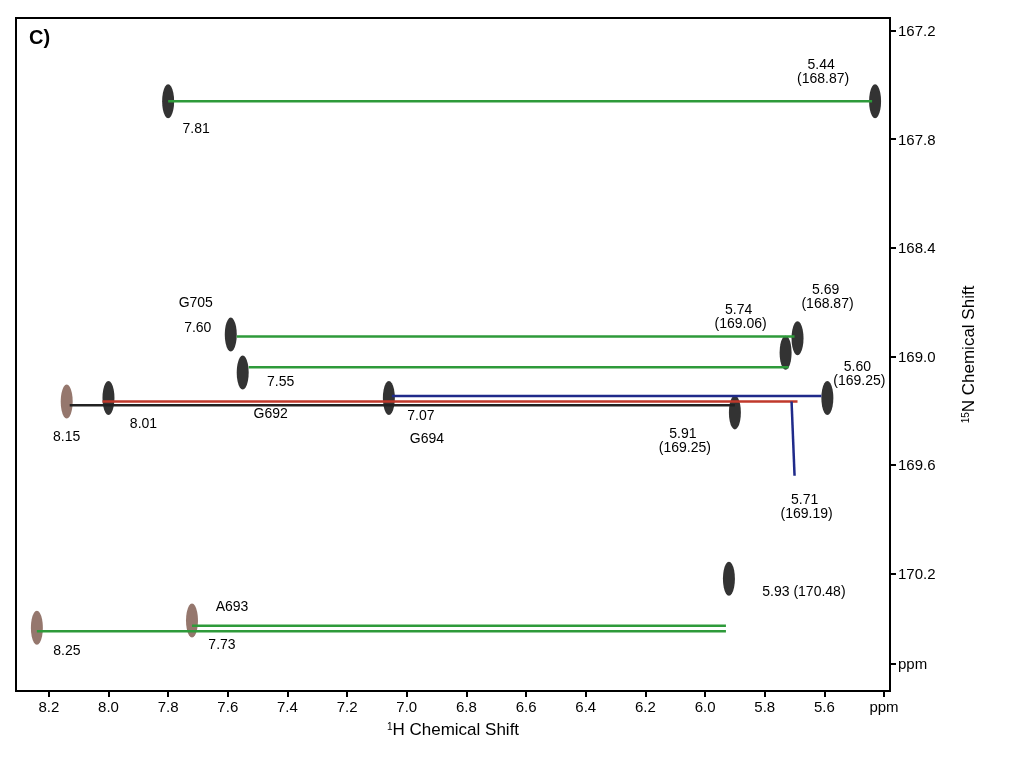 The height and width of the screenshot is (763, 1016). Describe the element at coordinates (917, 139) in the screenshot. I see `y-tick-label: 167.8` at that location.